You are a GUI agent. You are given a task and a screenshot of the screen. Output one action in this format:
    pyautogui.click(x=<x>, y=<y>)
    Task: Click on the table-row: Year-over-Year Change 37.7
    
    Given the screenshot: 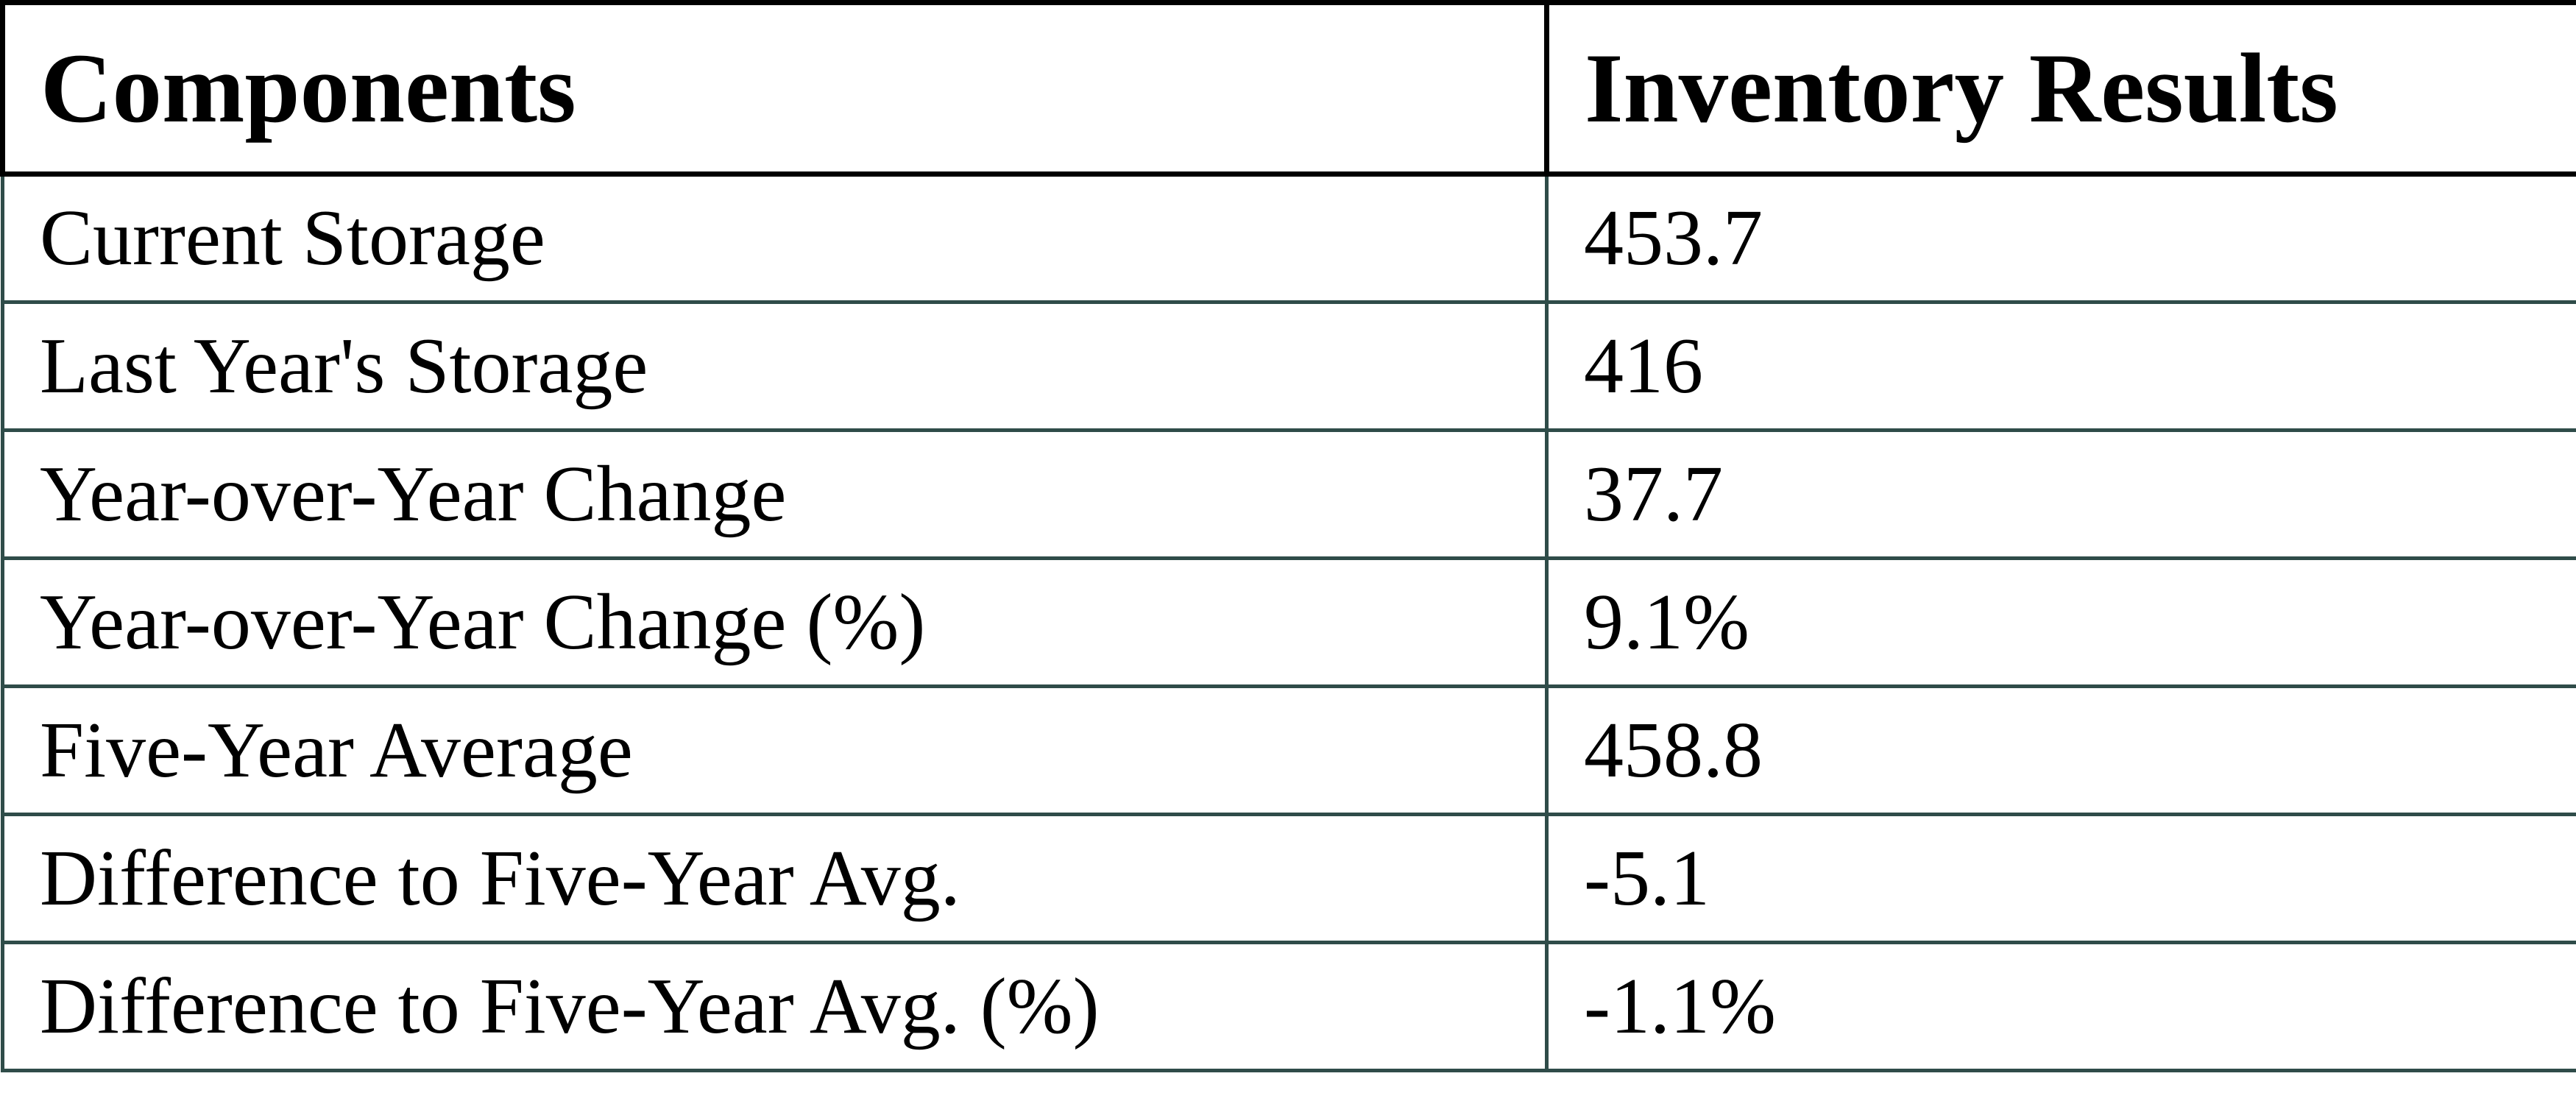 What is the action you would take?
    pyautogui.click(x=1288, y=494)
    